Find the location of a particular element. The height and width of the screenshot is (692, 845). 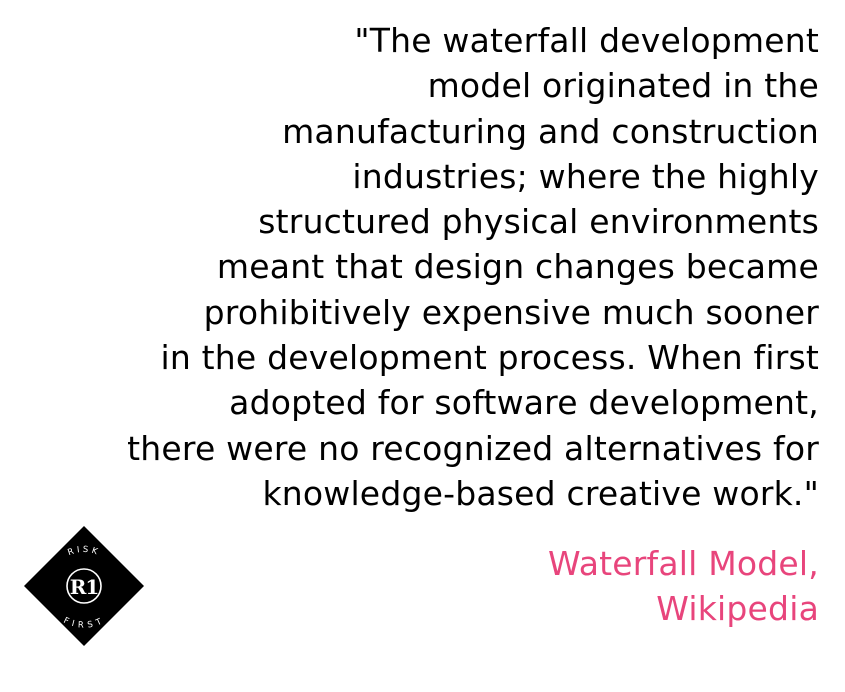

logo-diamond is located at coordinates (84, 586).